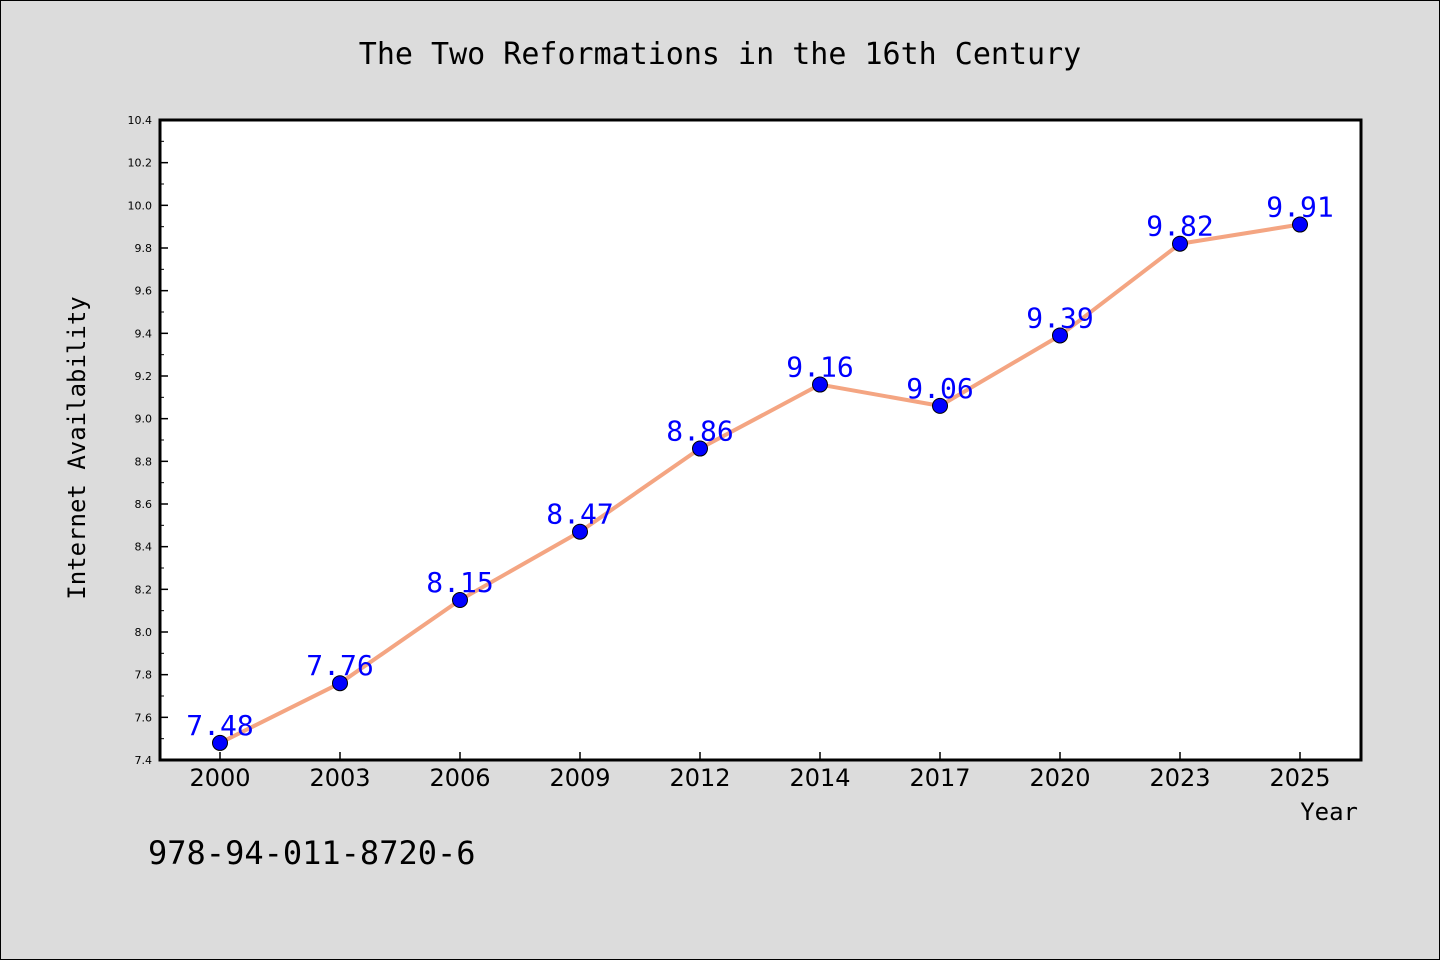 The width and height of the screenshot is (1440, 960). Describe the element at coordinates (219, 778) in the screenshot. I see `x-tick-label-0: 2000` at that location.